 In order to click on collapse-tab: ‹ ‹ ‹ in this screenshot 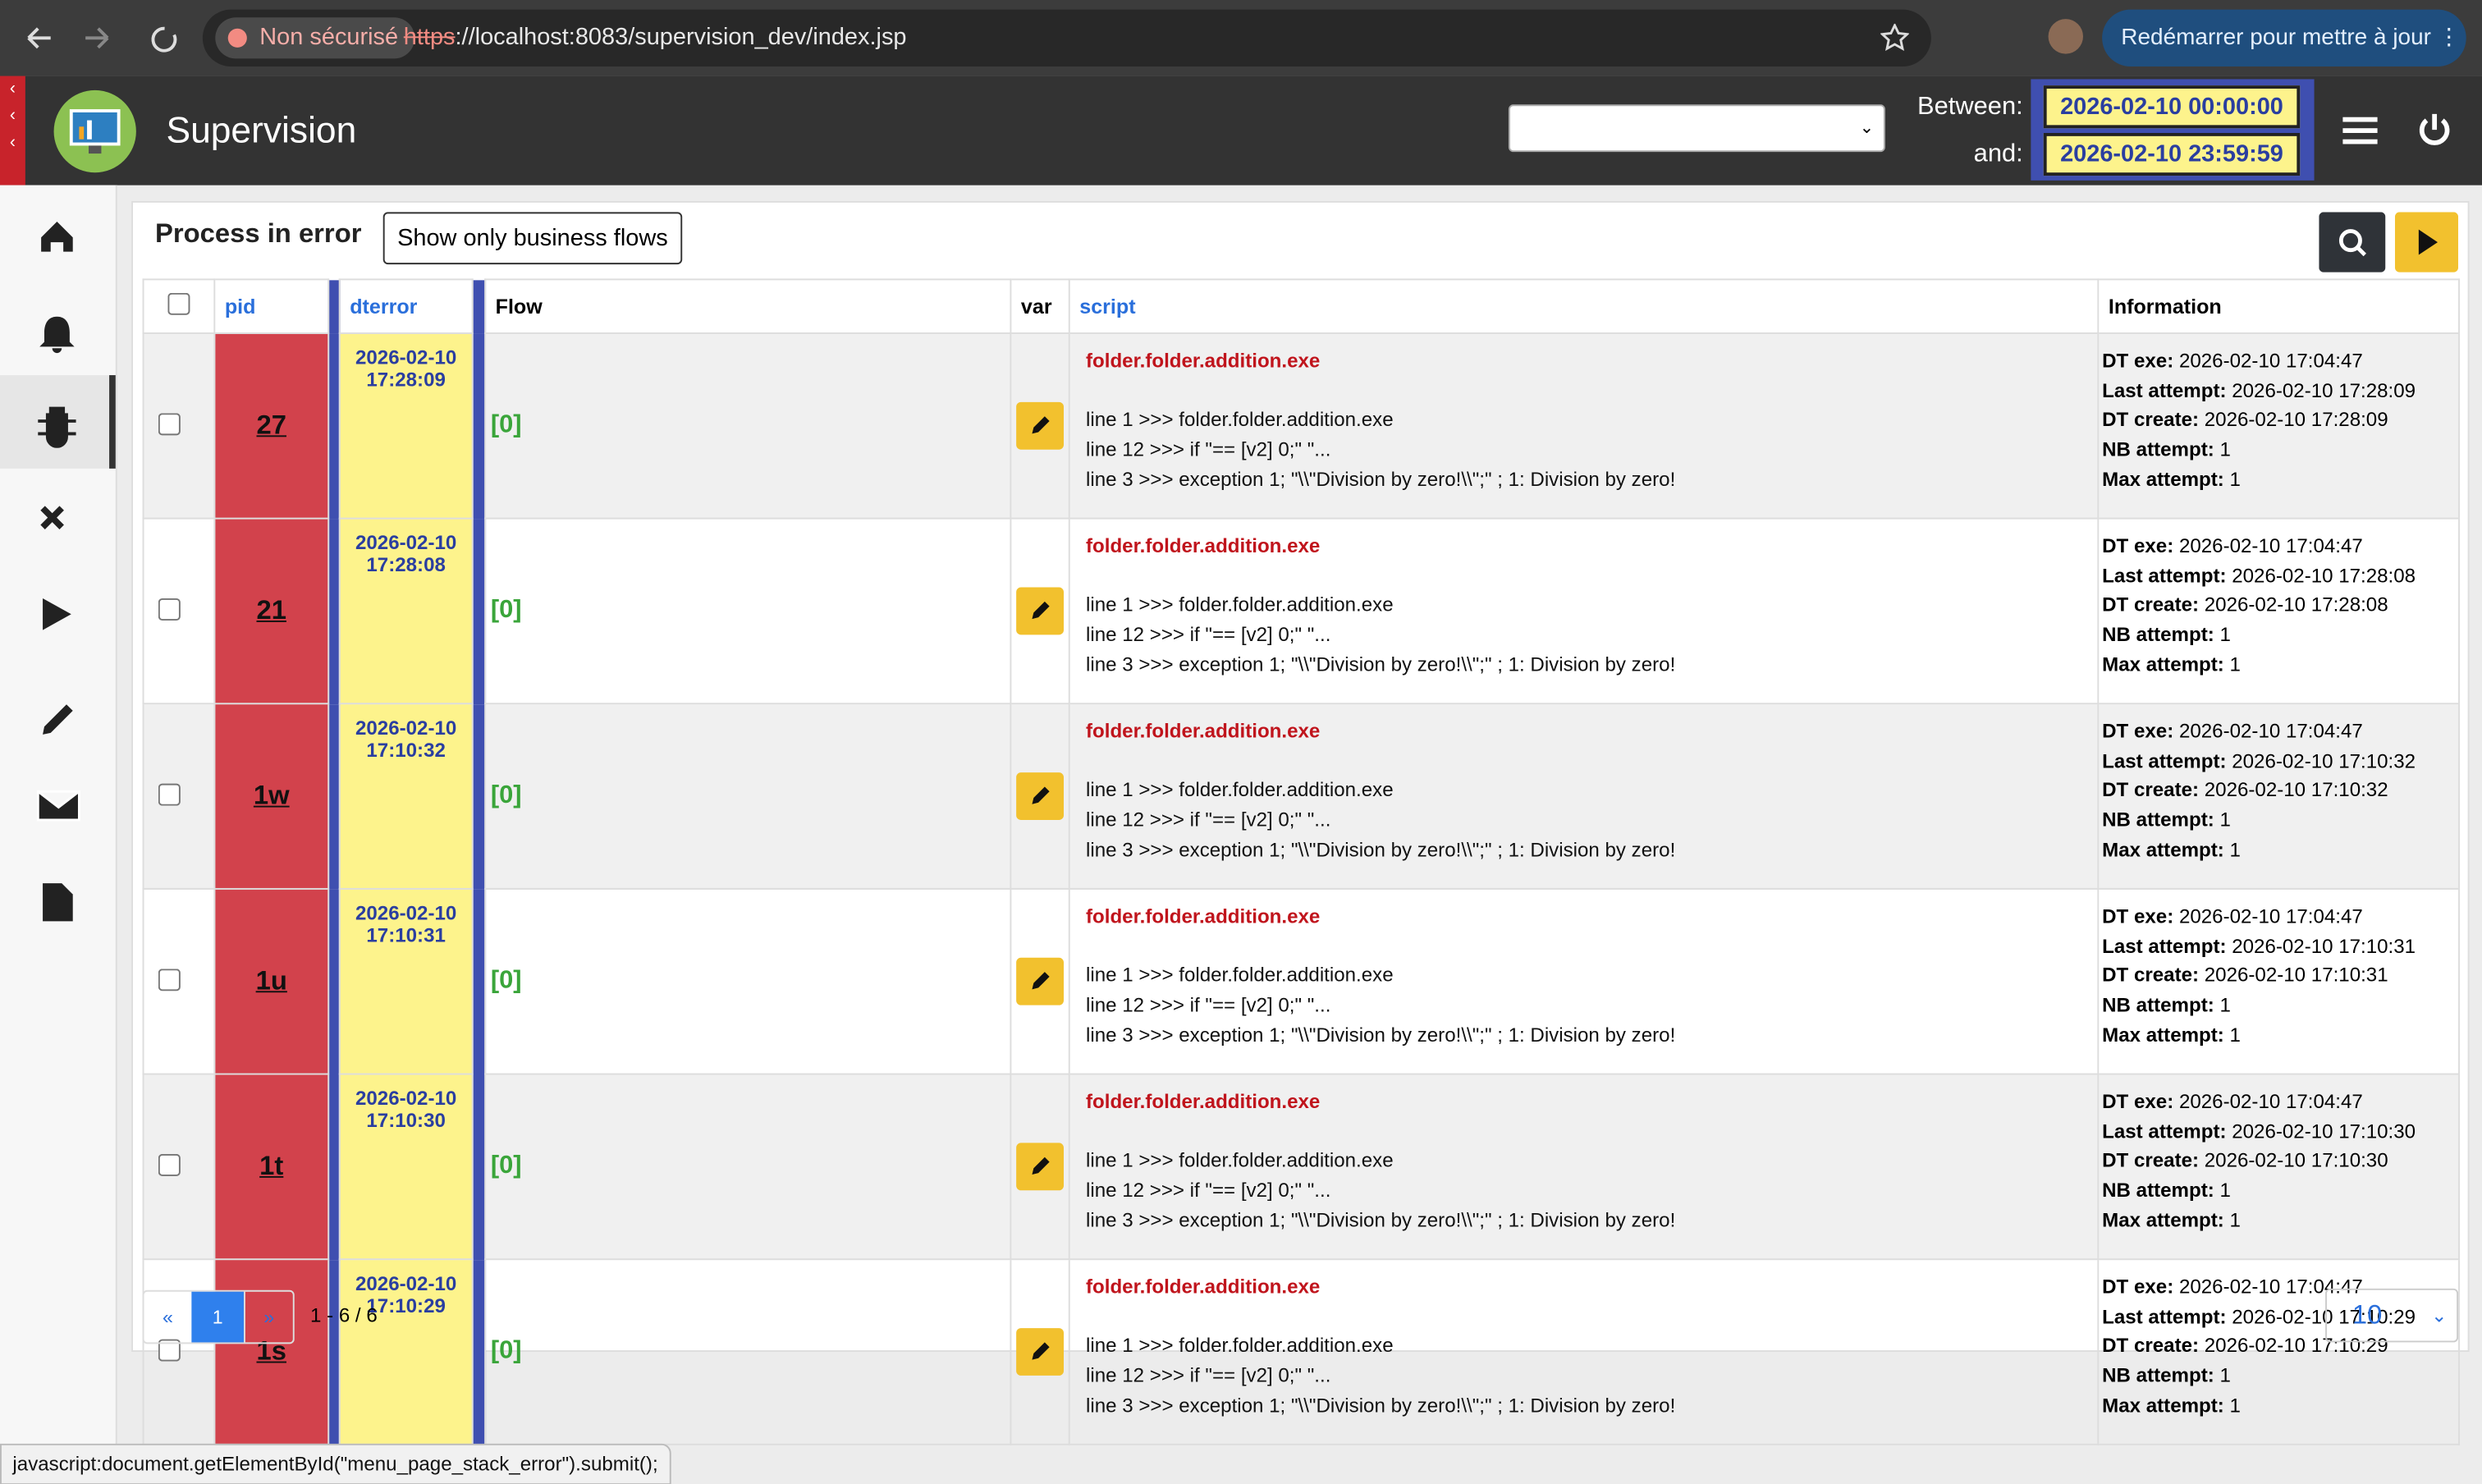, I will do `click(13, 131)`.